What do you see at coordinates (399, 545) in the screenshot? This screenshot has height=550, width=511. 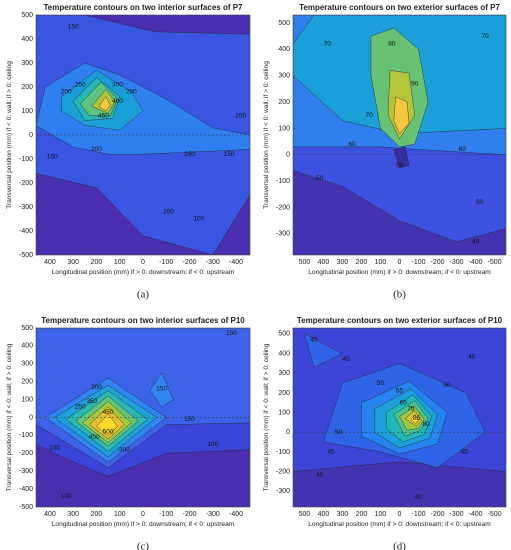 I see `caption: (d)` at bounding box center [399, 545].